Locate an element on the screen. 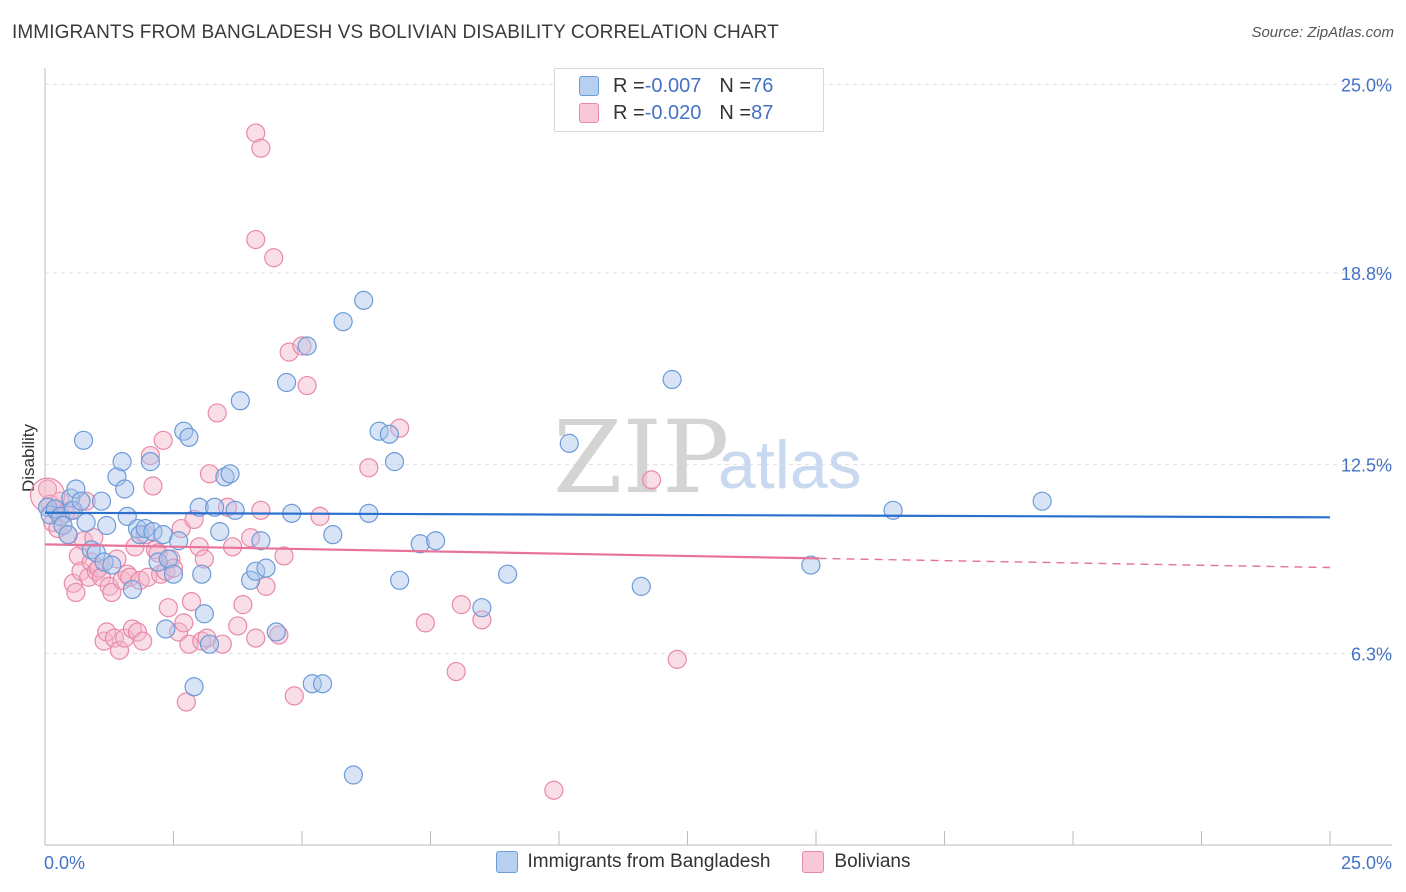  legend-item-bolivians: Bolivians is located at coordinates (856, 862).